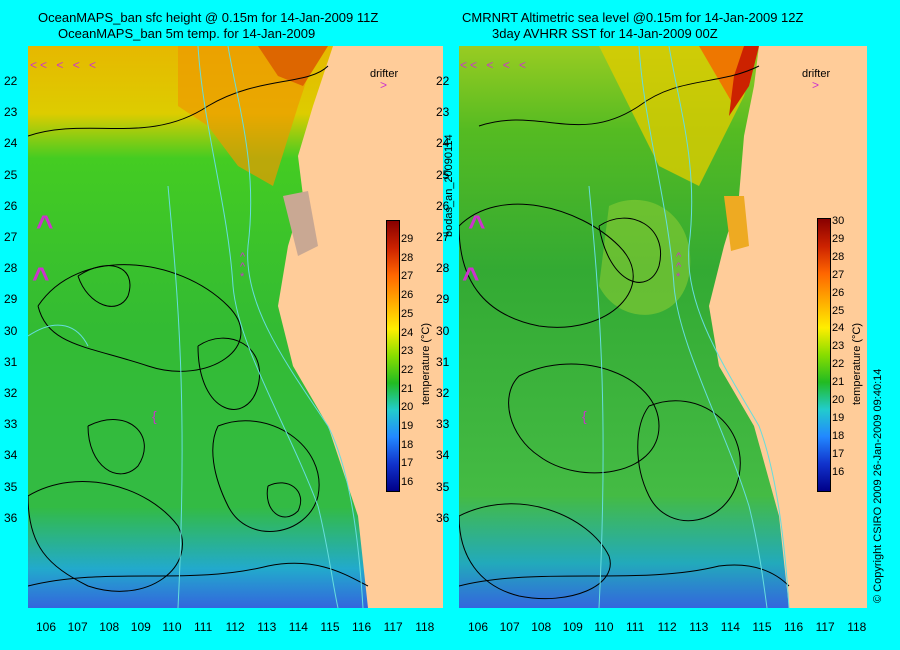 This screenshot has width=900, height=650. What do you see at coordinates (65, 65) in the screenshot?
I see `left-drifter-track-top: << < < <` at bounding box center [65, 65].